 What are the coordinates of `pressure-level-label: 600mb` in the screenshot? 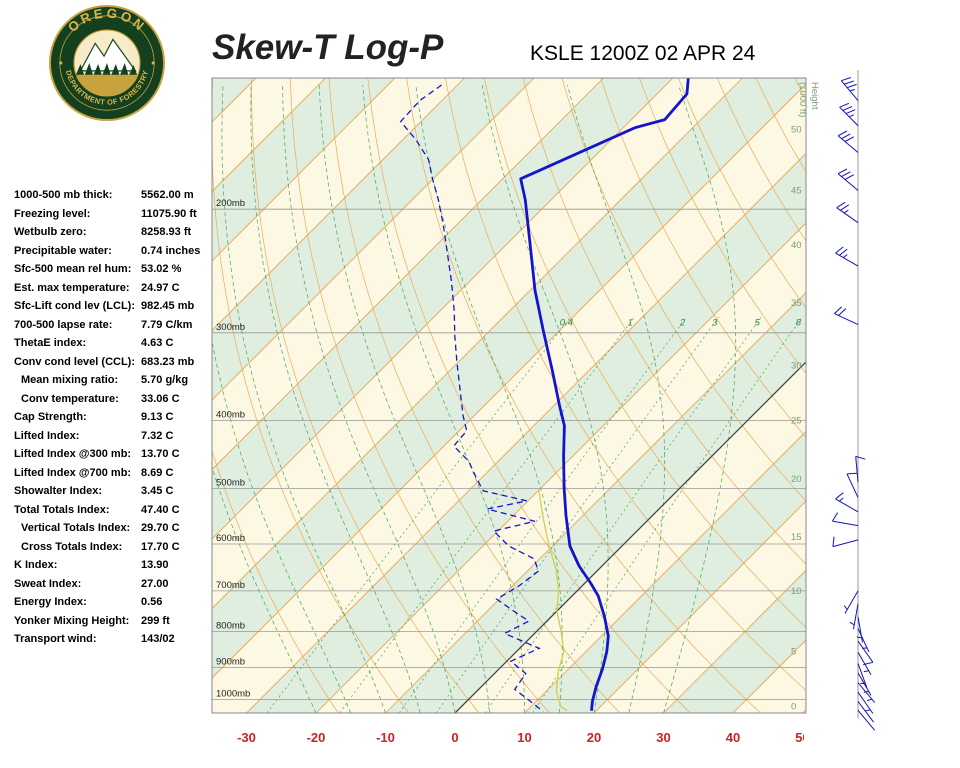 It's located at (230, 538).